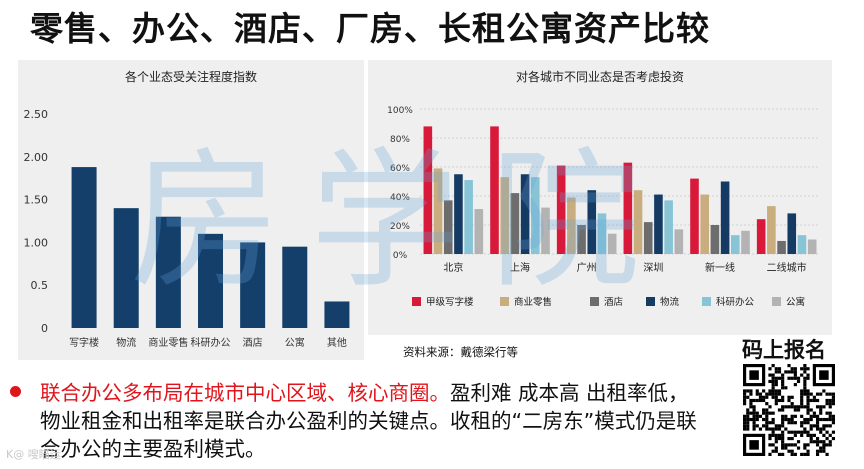 This screenshot has height=469, width=864. What do you see at coordinates (735, 302) in the screenshot?
I see `legend-label: 科研办公` at bounding box center [735, 302].